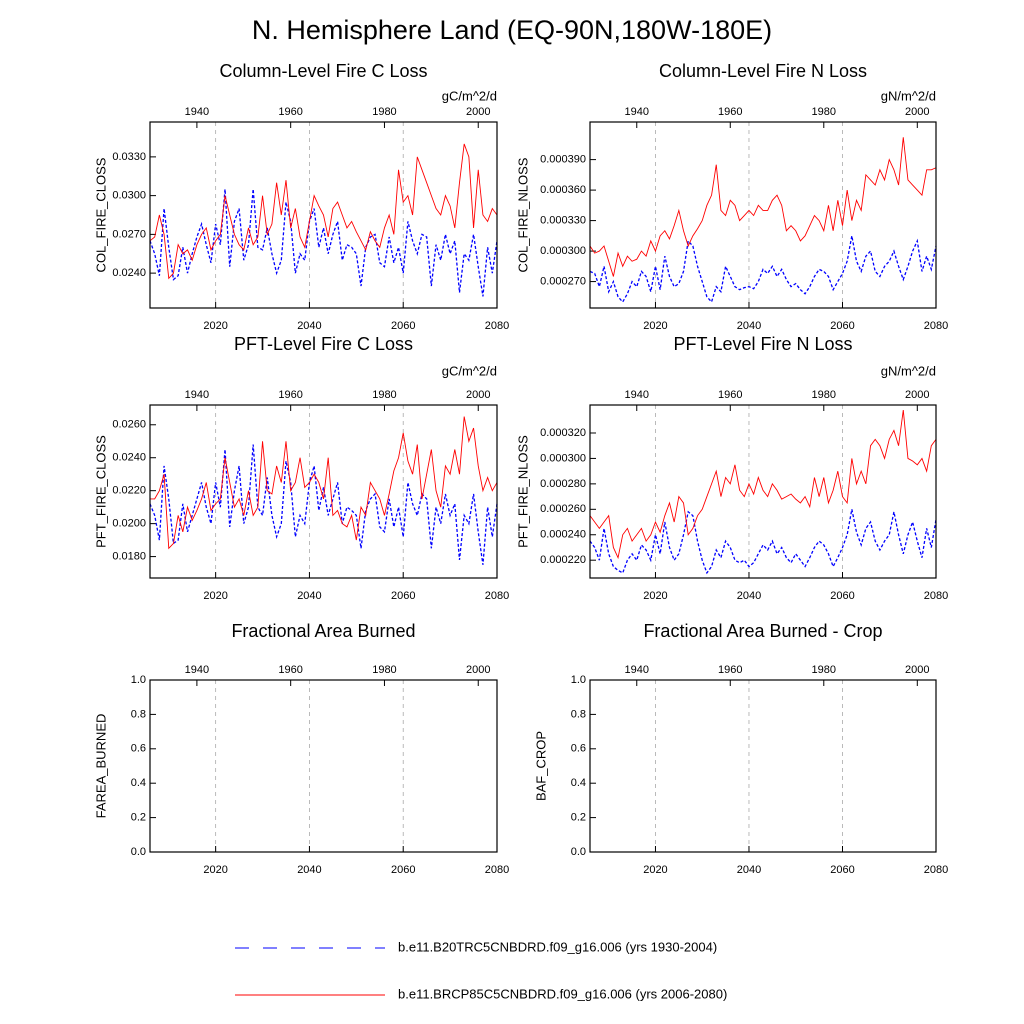  I want to click on y-tick-label: 0.000330, so click(563, 220).